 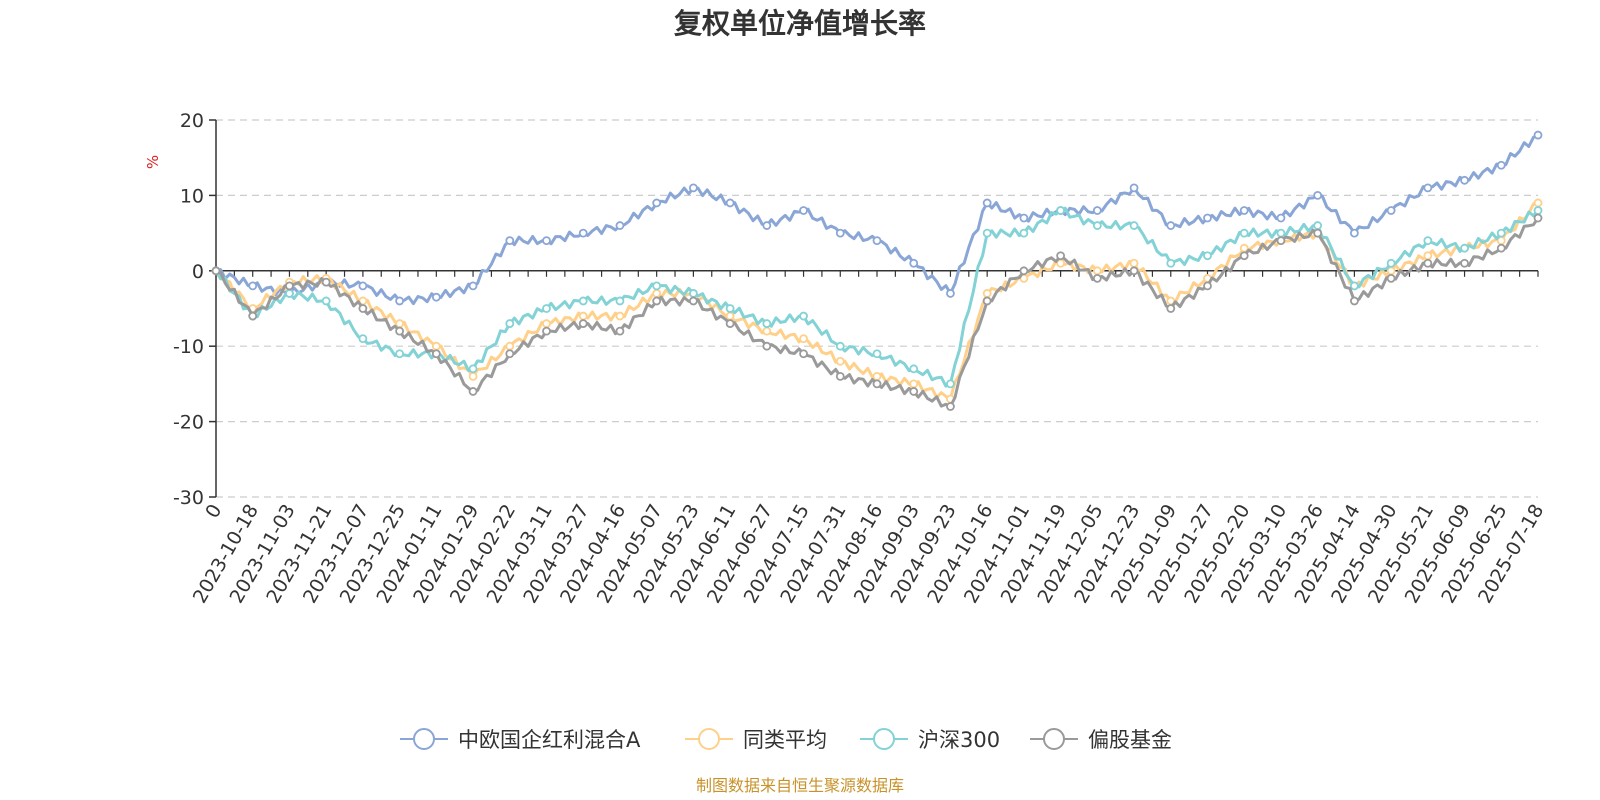 What do you see at coordinates (198, 272) in the screenshot?
I see `y-tick-label: 0` at bounding box center [198, 272].